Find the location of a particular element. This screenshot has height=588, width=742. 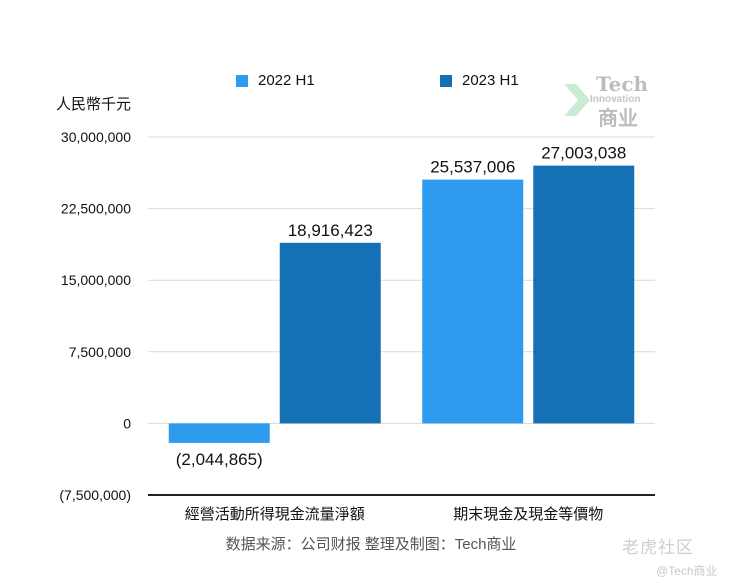

data-label: (2,044,865) is located at coordinates (219, 459).